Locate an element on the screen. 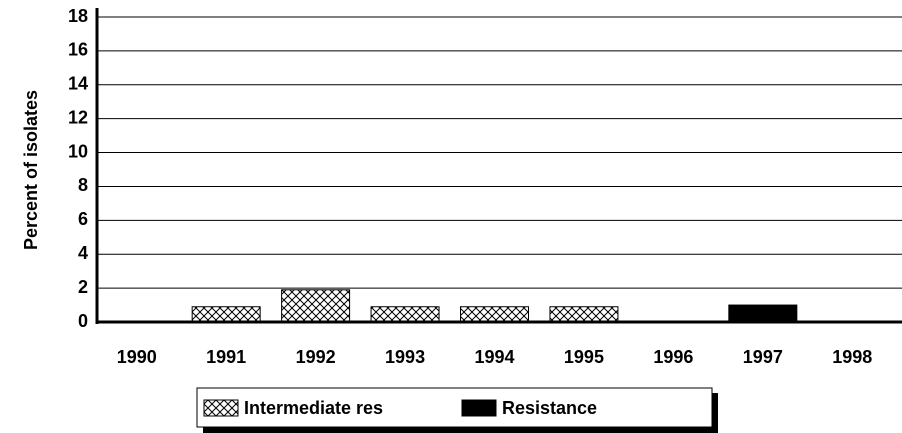  y-tick-label: 10 is located at coordinates (78, 151).